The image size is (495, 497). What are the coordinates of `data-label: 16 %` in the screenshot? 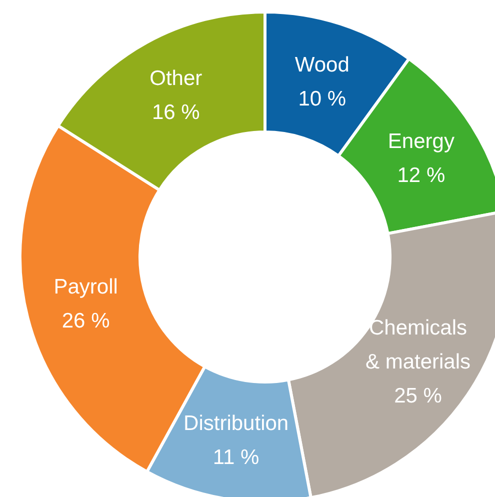 It's located at (176, 112).